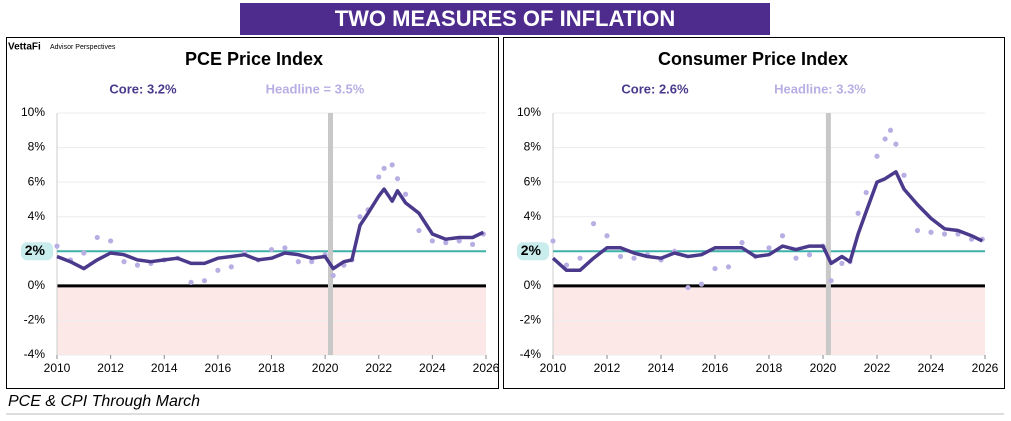 This screenshot has height=421, width=1011. Describe the element at coordinates (533, 216) in the screenshot. I see `y-tick-label: 4%` at that location.